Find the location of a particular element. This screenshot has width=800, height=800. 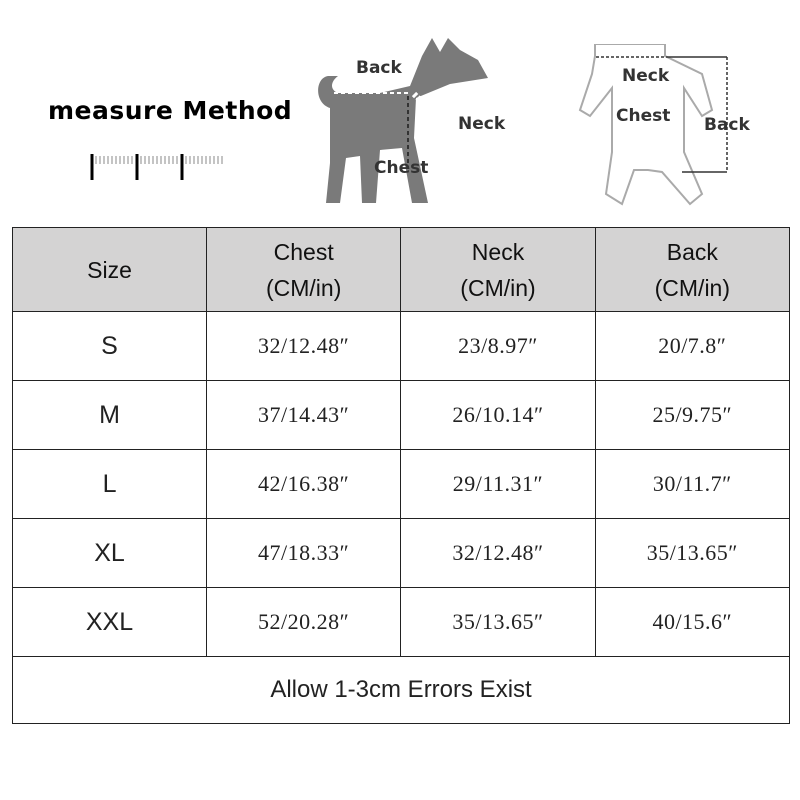

size-cell: M is located at coordinates (109, 415).